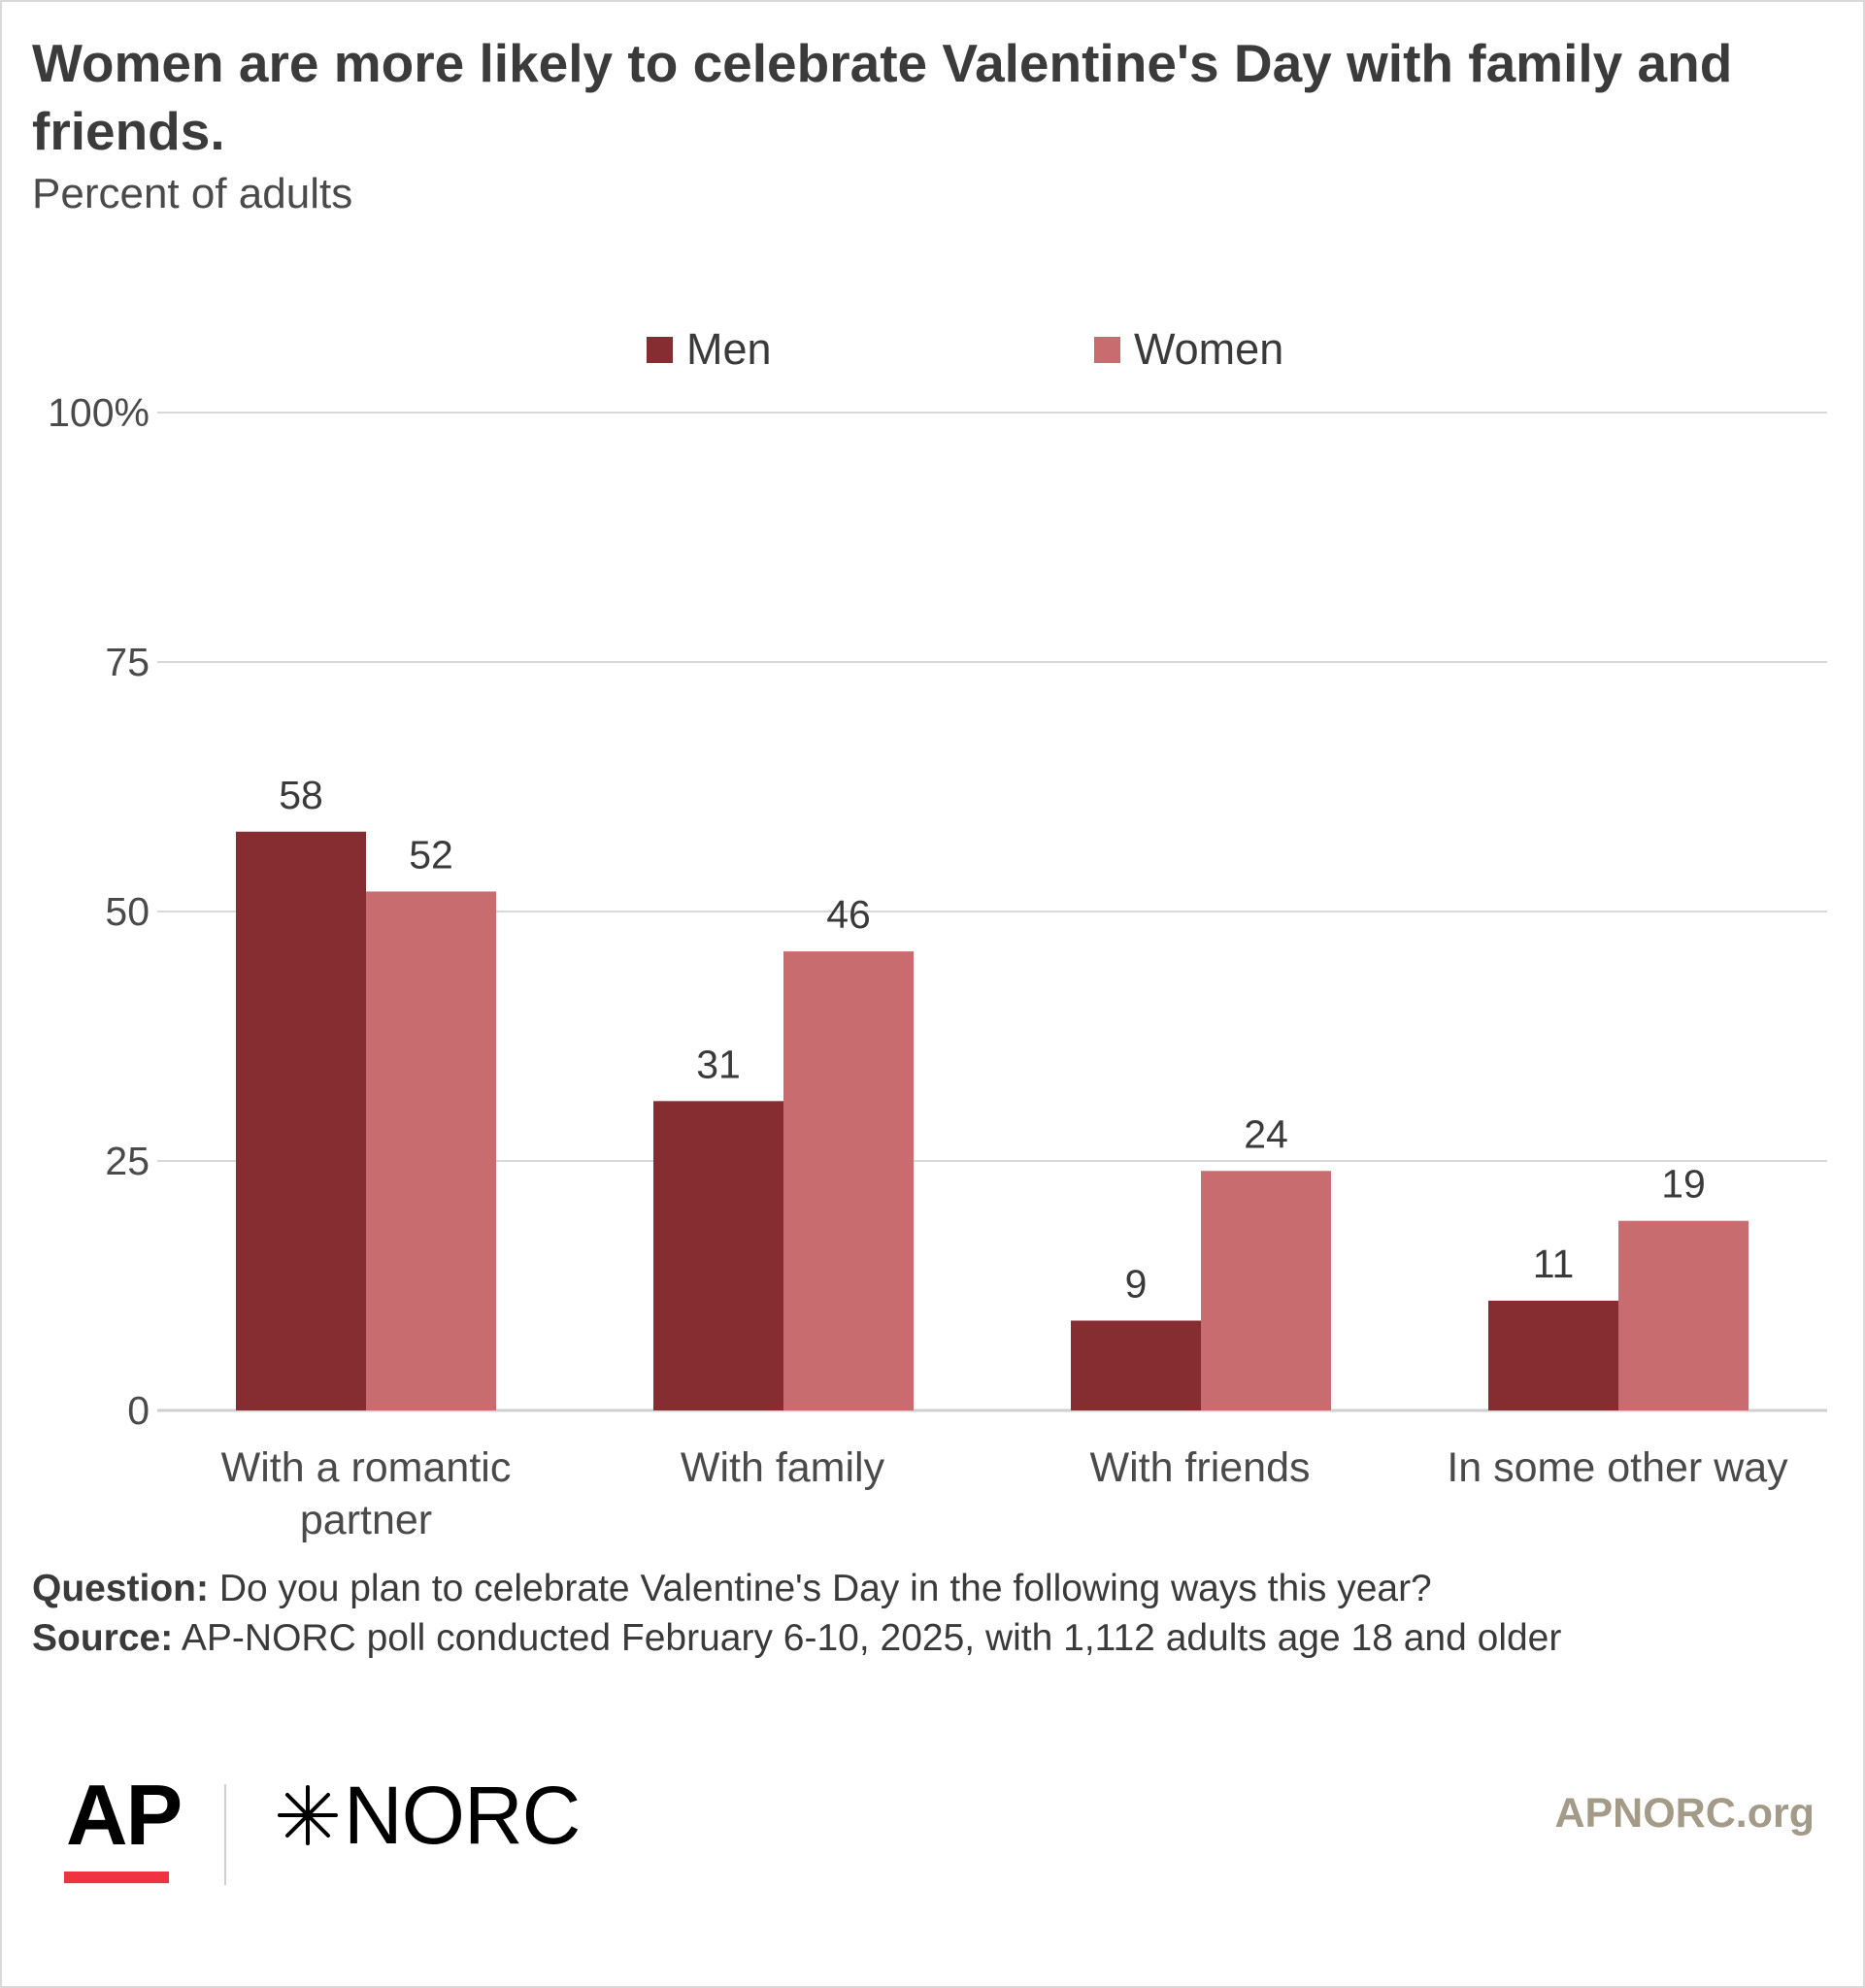  What do you see at coordinates (128, 912) in the screenshot?
I see `y-tick-label: 50` at bounding box center [128, 912].